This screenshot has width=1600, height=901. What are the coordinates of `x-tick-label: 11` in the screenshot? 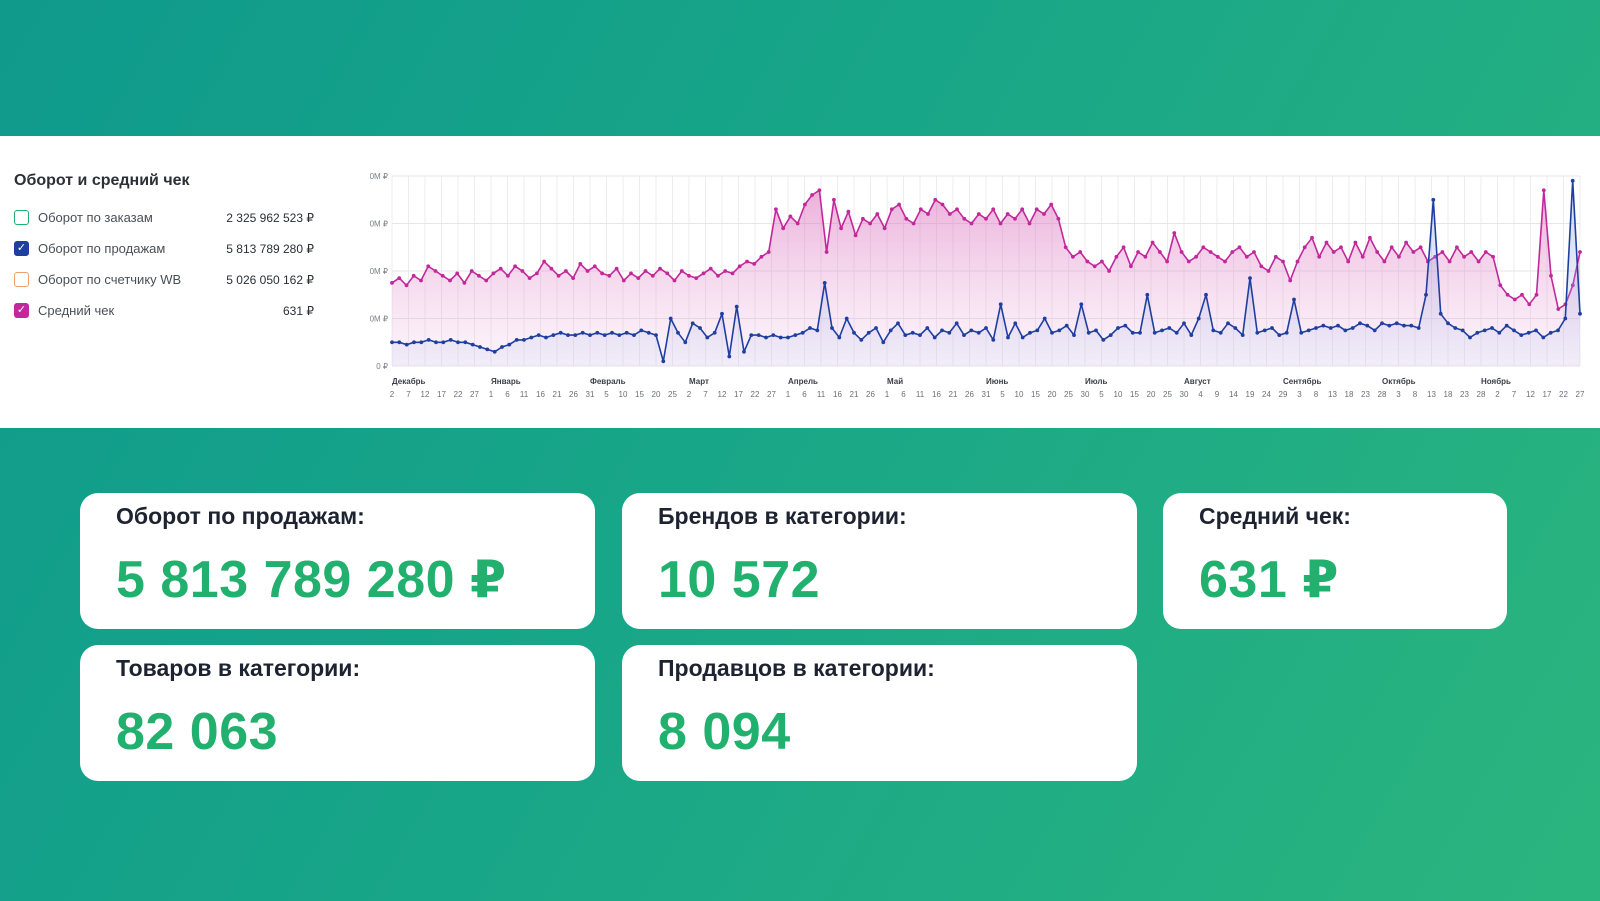 It's located at (920, 394).